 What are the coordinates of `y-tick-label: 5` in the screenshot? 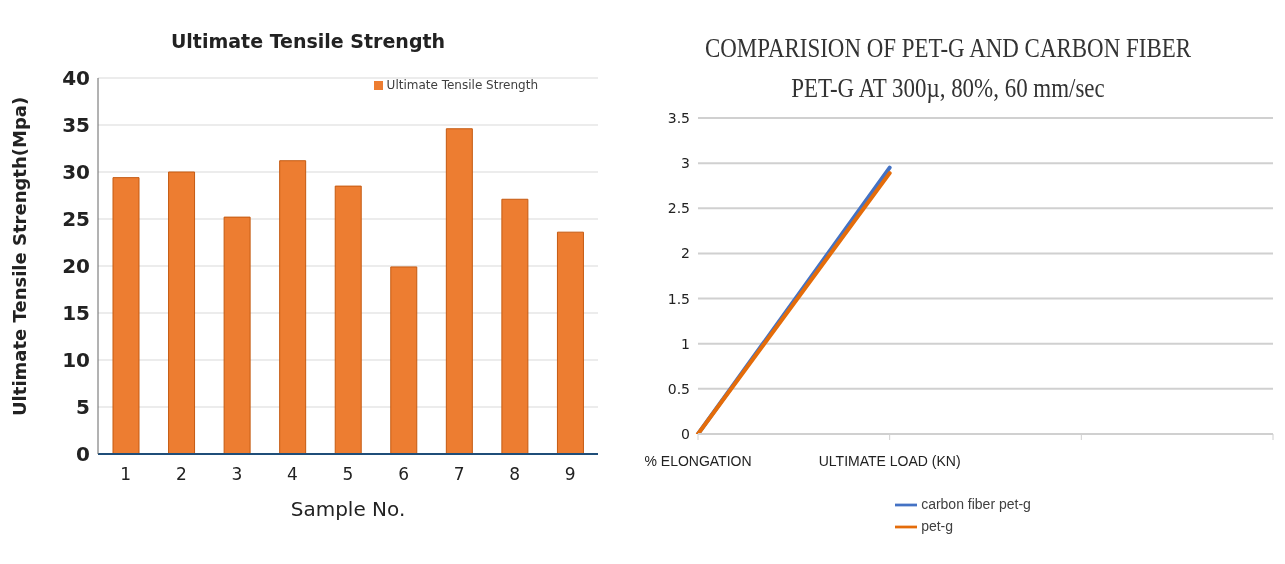 It's located at (83, 407).